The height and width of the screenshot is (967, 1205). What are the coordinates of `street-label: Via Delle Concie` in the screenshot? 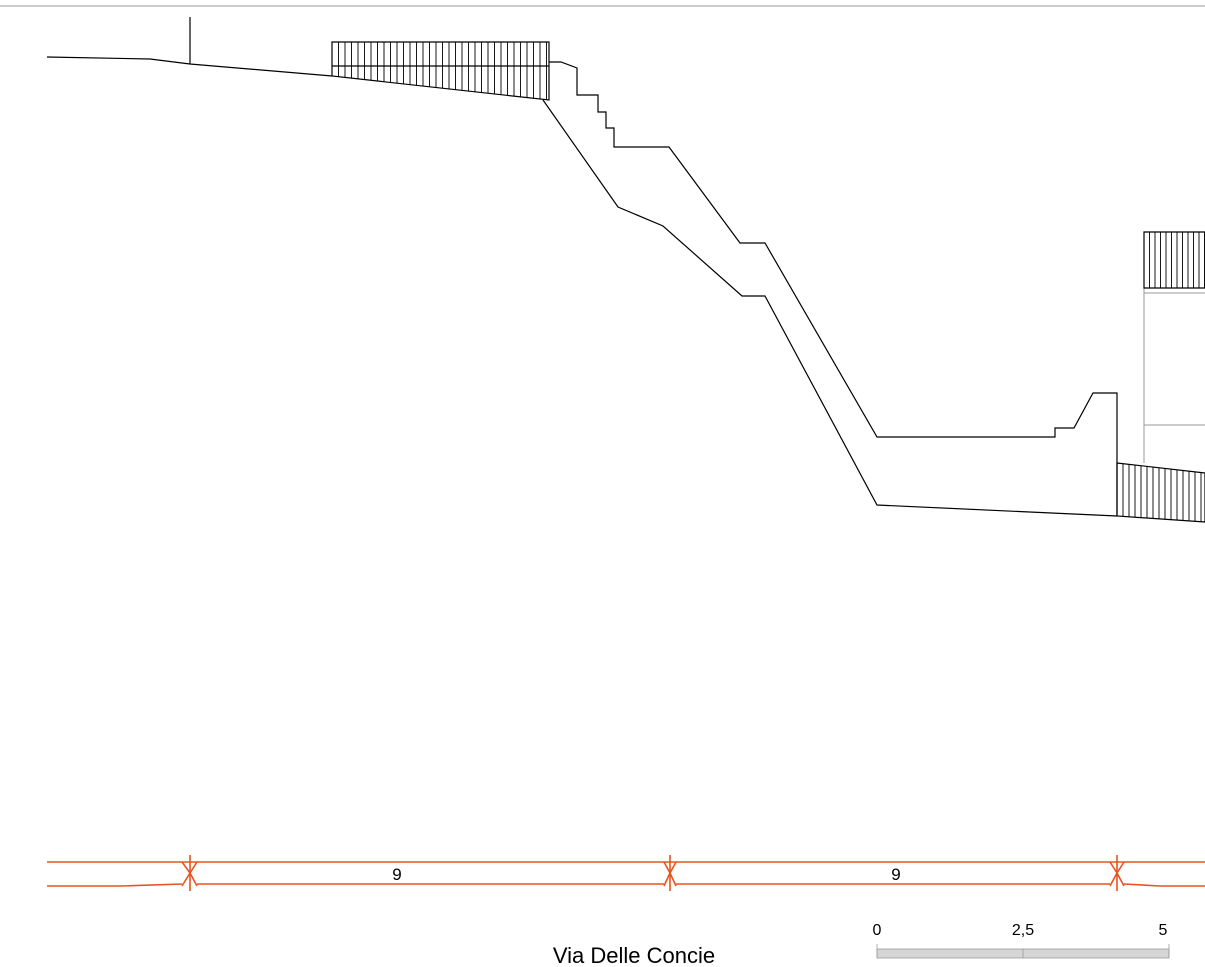 It's located at (634, 955).